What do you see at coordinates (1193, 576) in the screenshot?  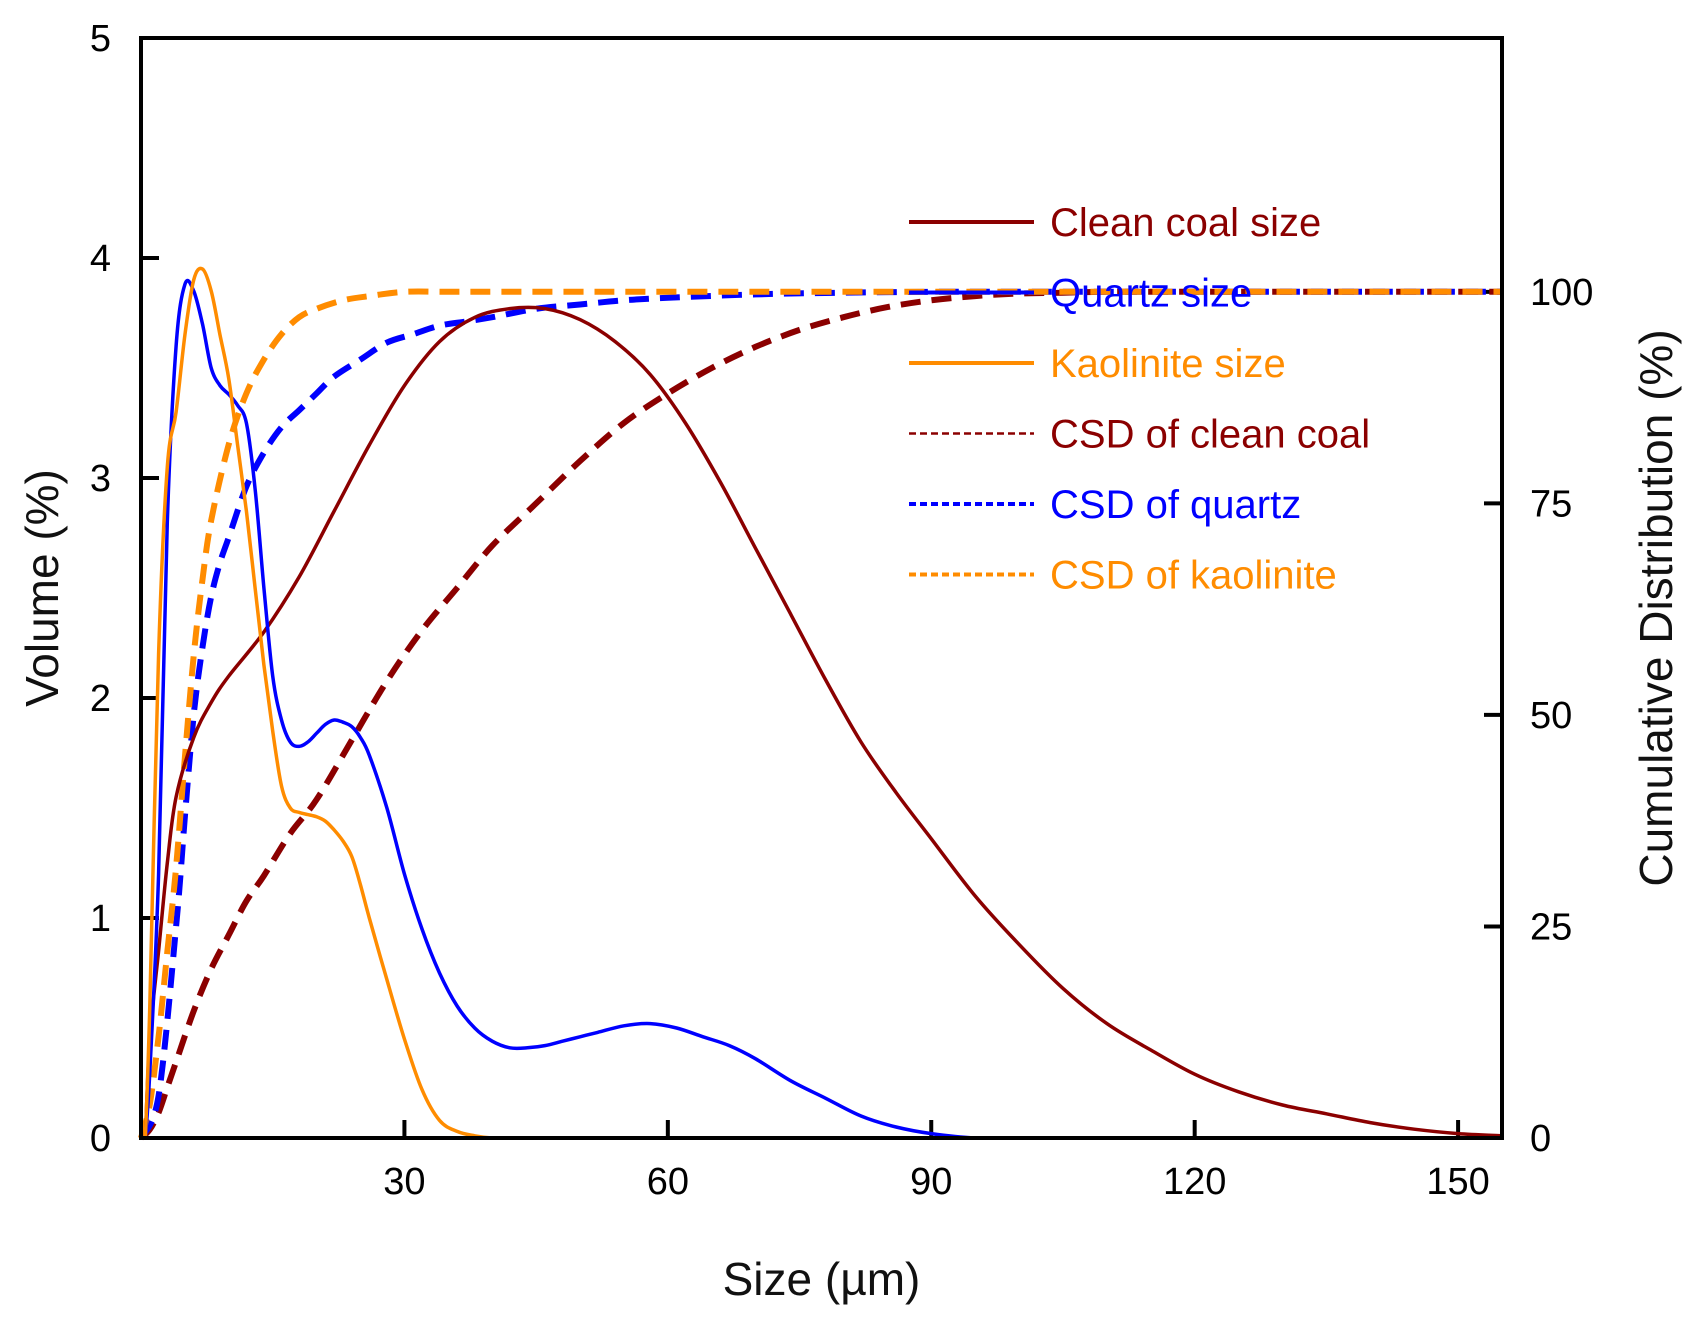 I see `legend-label-csd-of-kaolinite: CSD of kaolinite` at bounding box center [1193, 576].